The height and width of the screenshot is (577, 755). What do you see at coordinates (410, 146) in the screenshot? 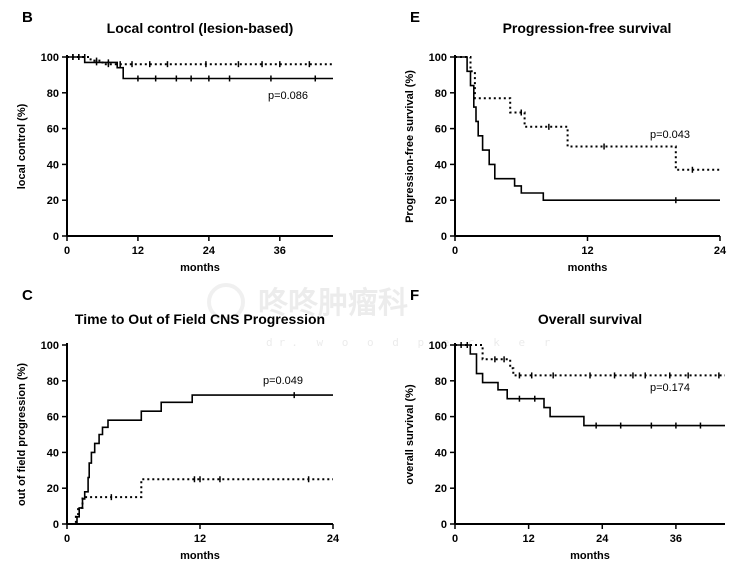
I see `y-axis-label: Progression-free survival (%)` at bounding box center [410, 146].